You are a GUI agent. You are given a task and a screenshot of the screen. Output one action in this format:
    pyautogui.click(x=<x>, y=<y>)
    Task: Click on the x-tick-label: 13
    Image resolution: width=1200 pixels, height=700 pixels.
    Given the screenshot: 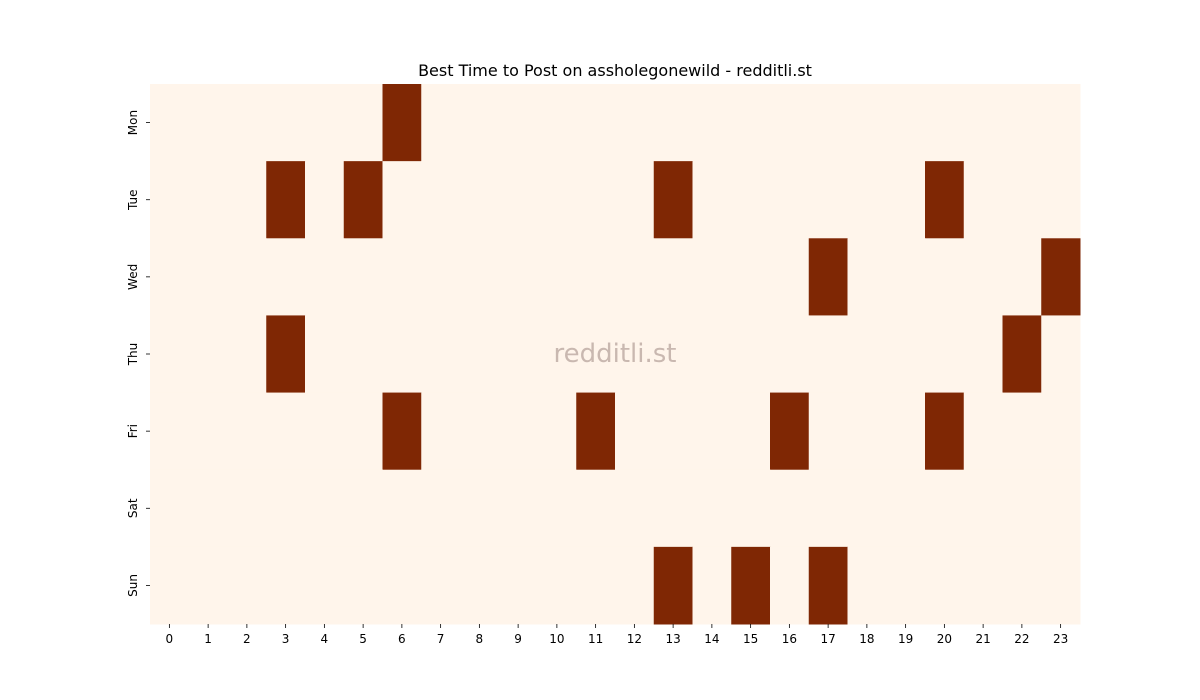 What is the action you would take?
    pyautogui.click(x=672, y=639)
    